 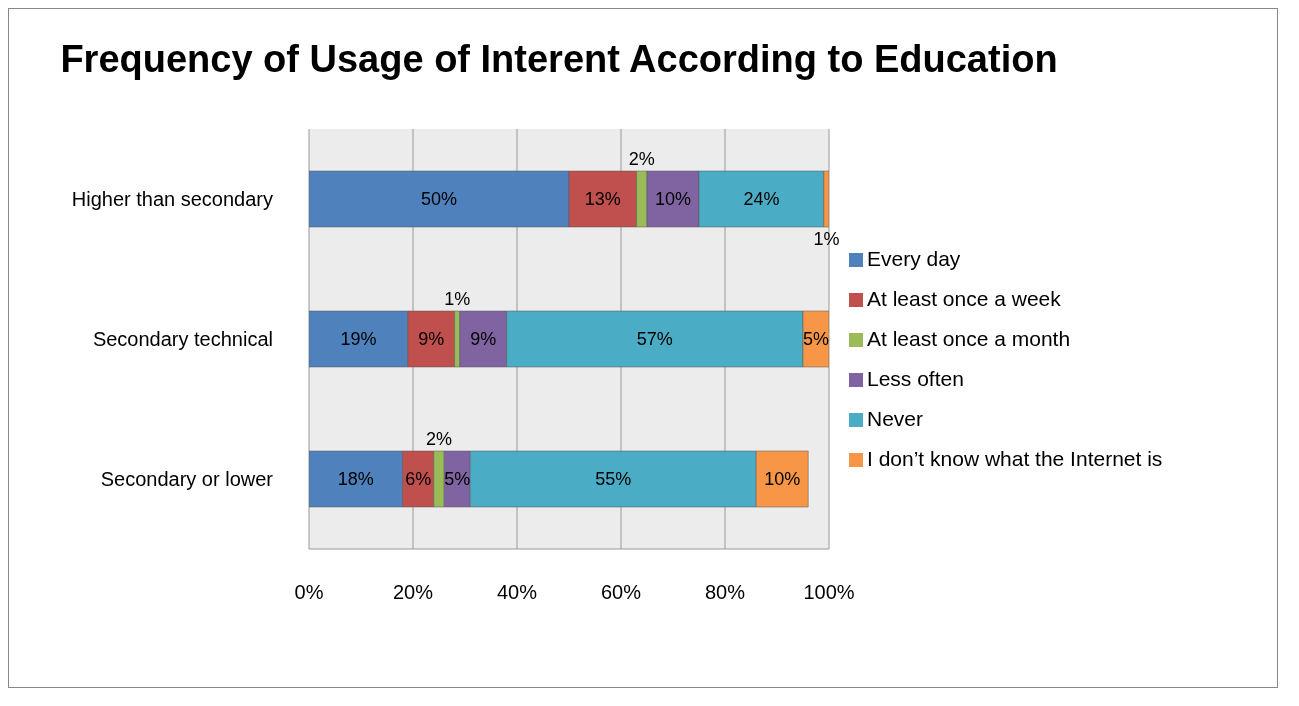 I want to click on legend-label: Never, so click(x=895, y=418).